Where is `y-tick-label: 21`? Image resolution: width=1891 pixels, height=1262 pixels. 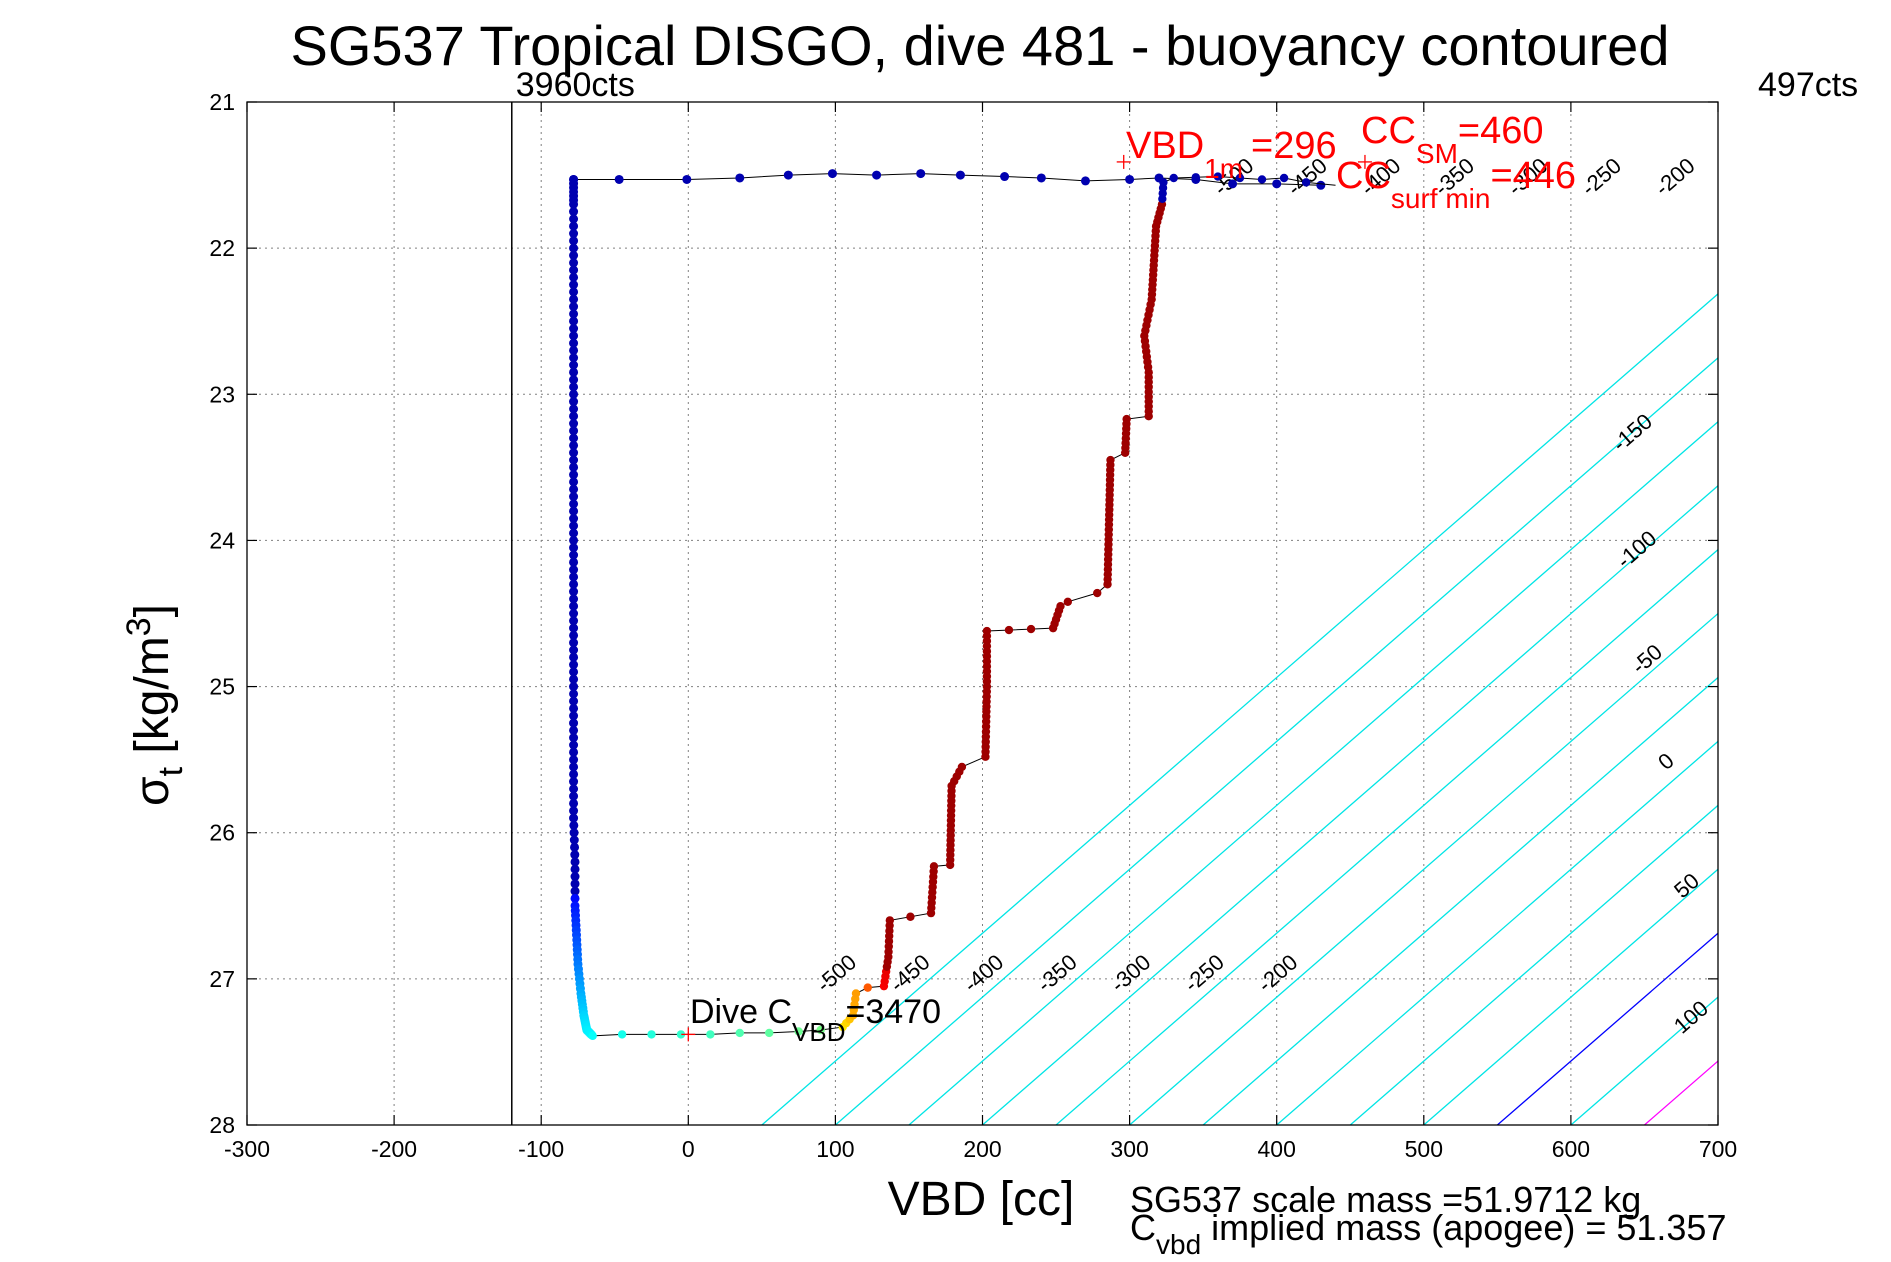 y-tick-label: 21 is located at coordinates (222, 102).